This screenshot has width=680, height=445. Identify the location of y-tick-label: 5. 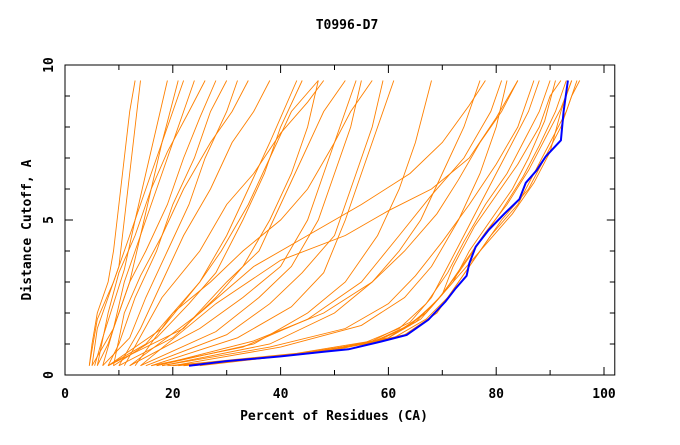
(49, 220).